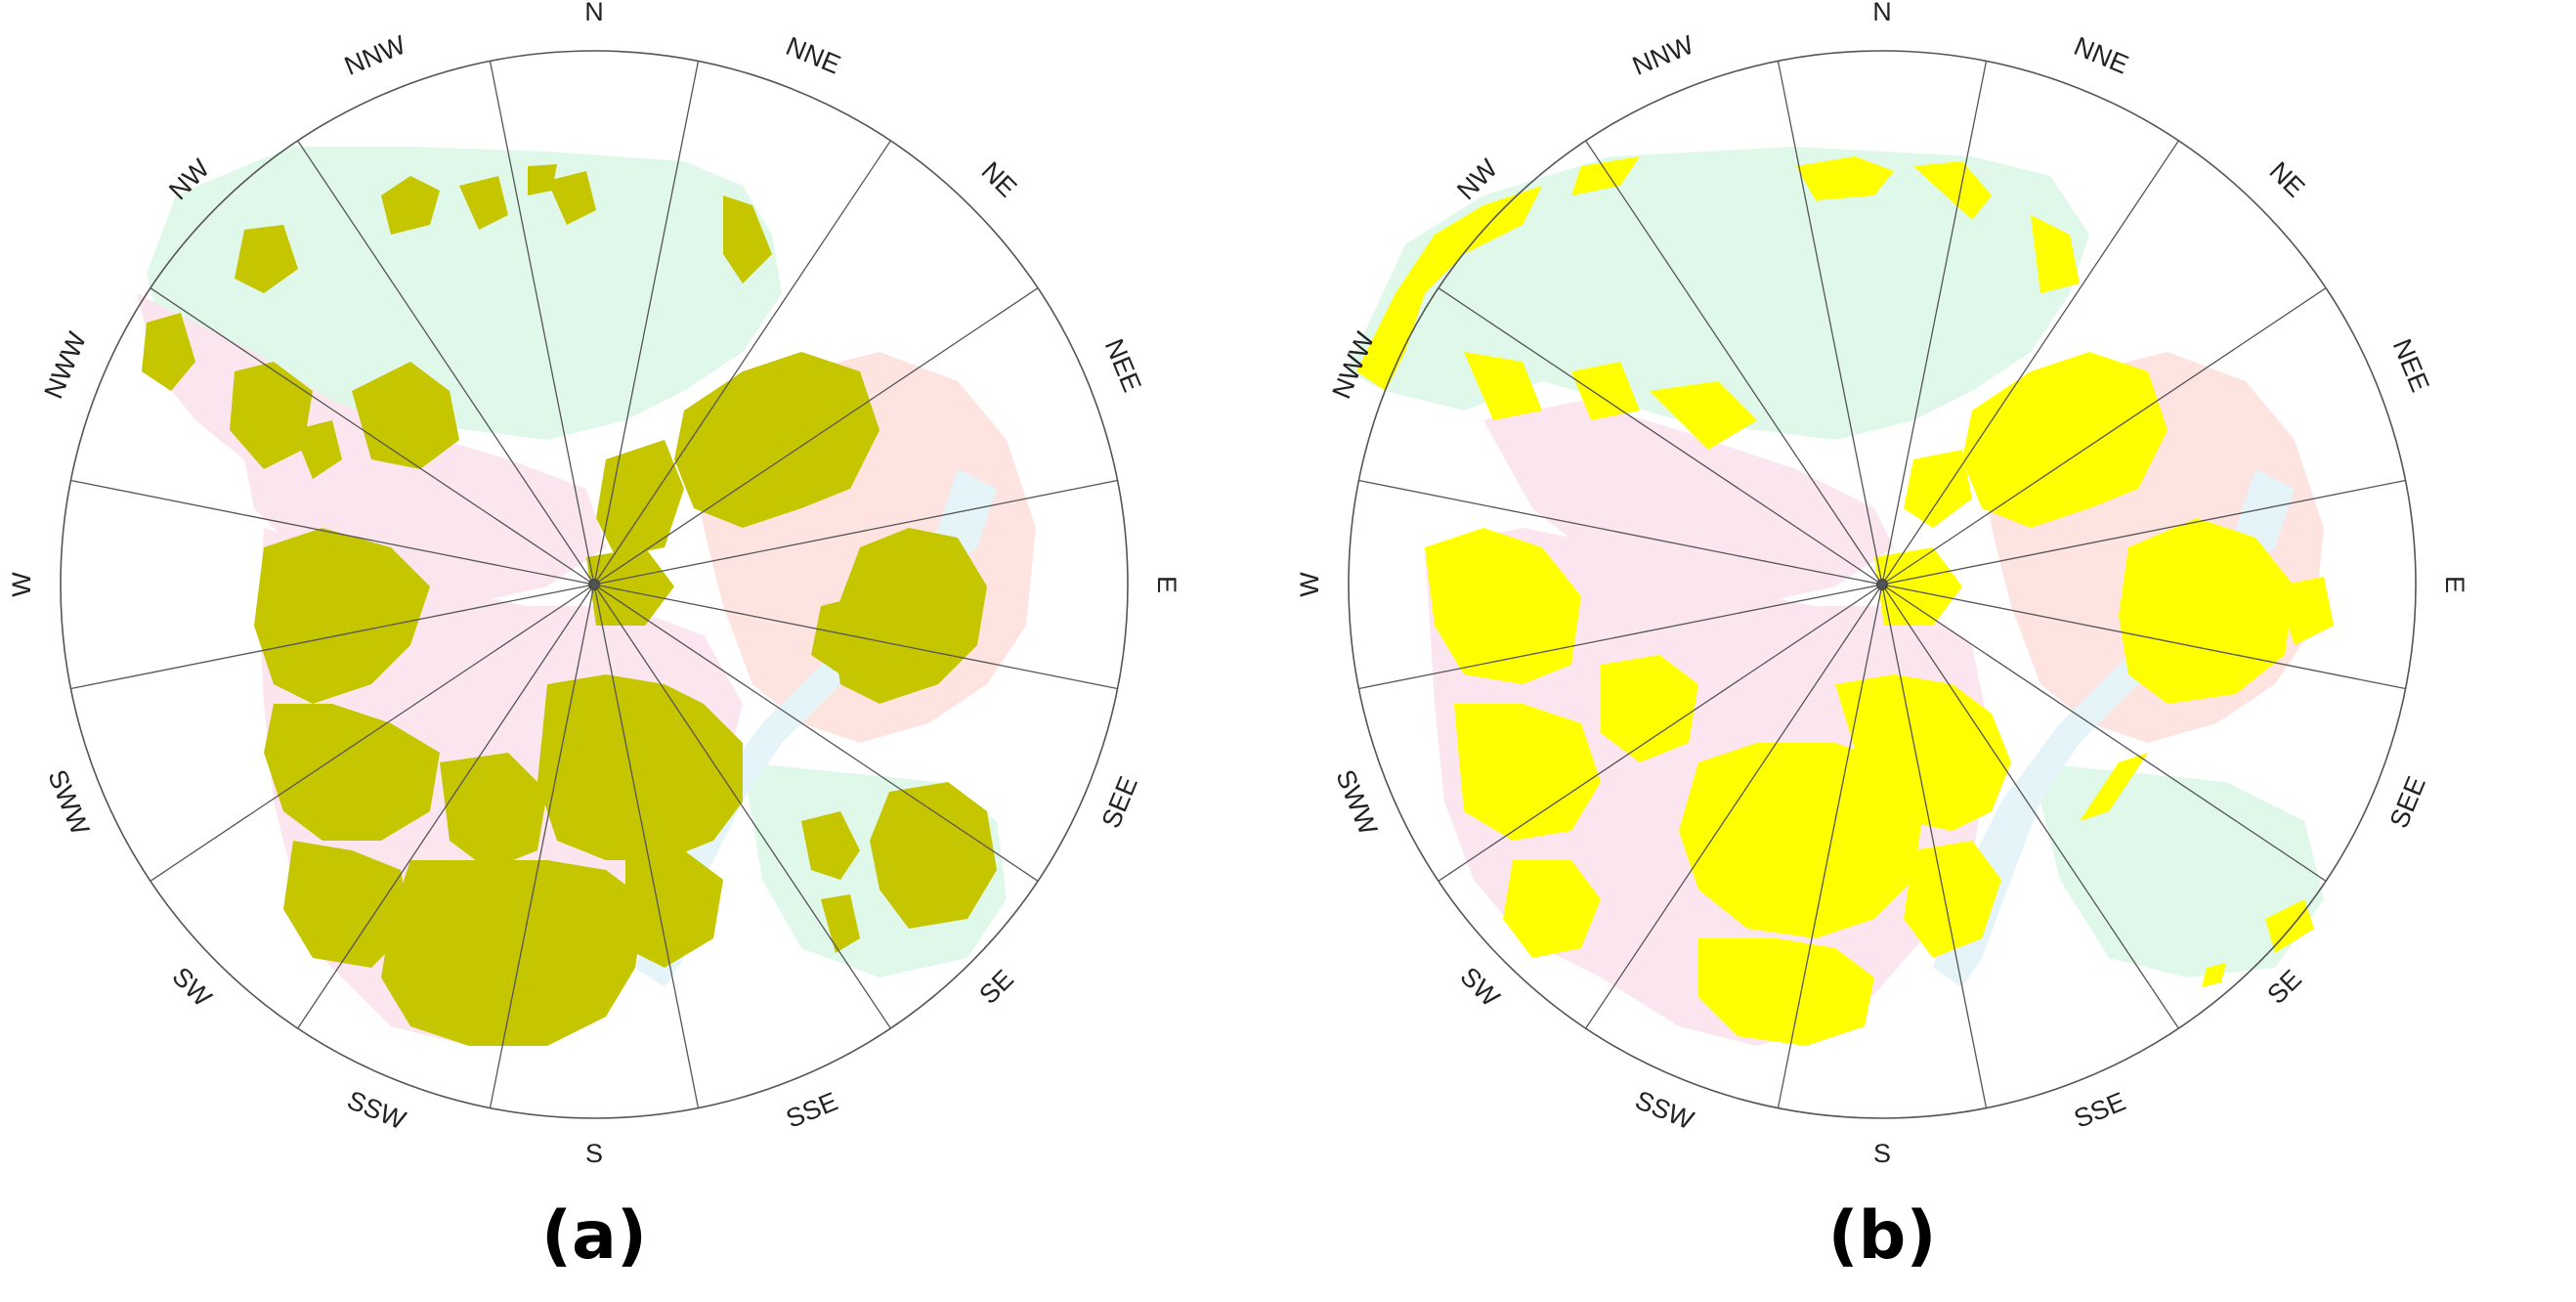 The height and width of the screenshot is (1302, 2576). Describe the element at coordinates (1882, 1236) in the screenshot. I see `caption-b: (b)` at that location.